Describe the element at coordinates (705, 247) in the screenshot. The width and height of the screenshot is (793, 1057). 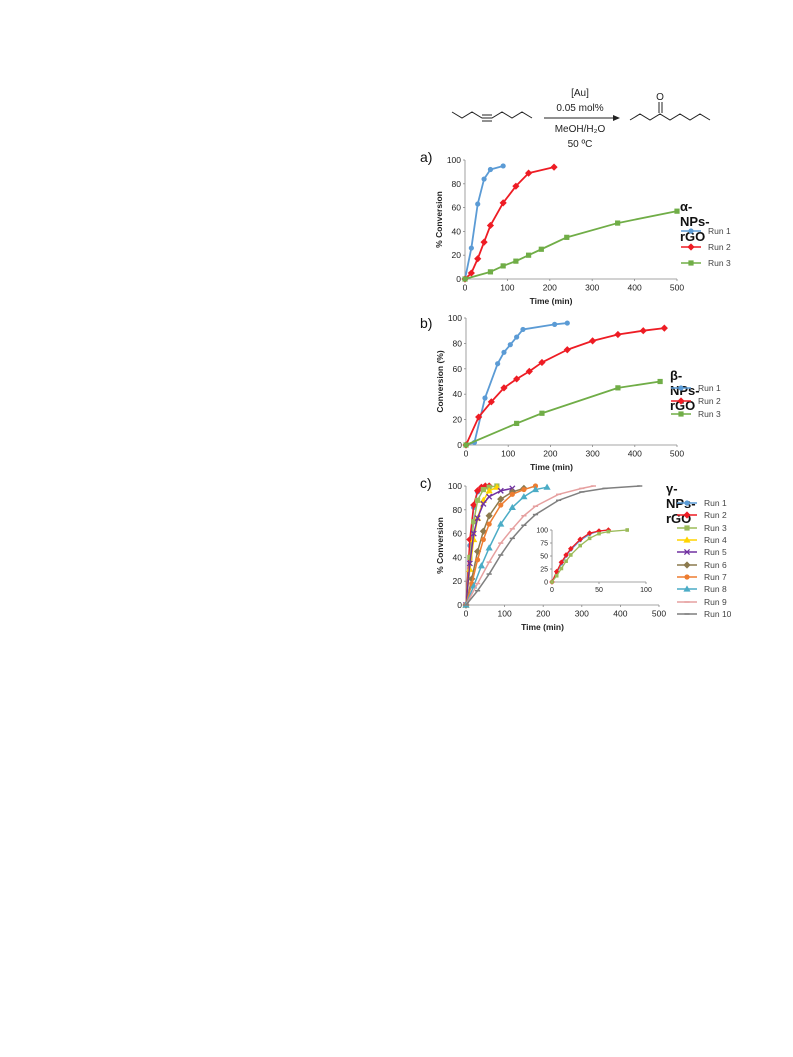
I see `legend-a: Run 1 Run 2 Run 3` at that location.